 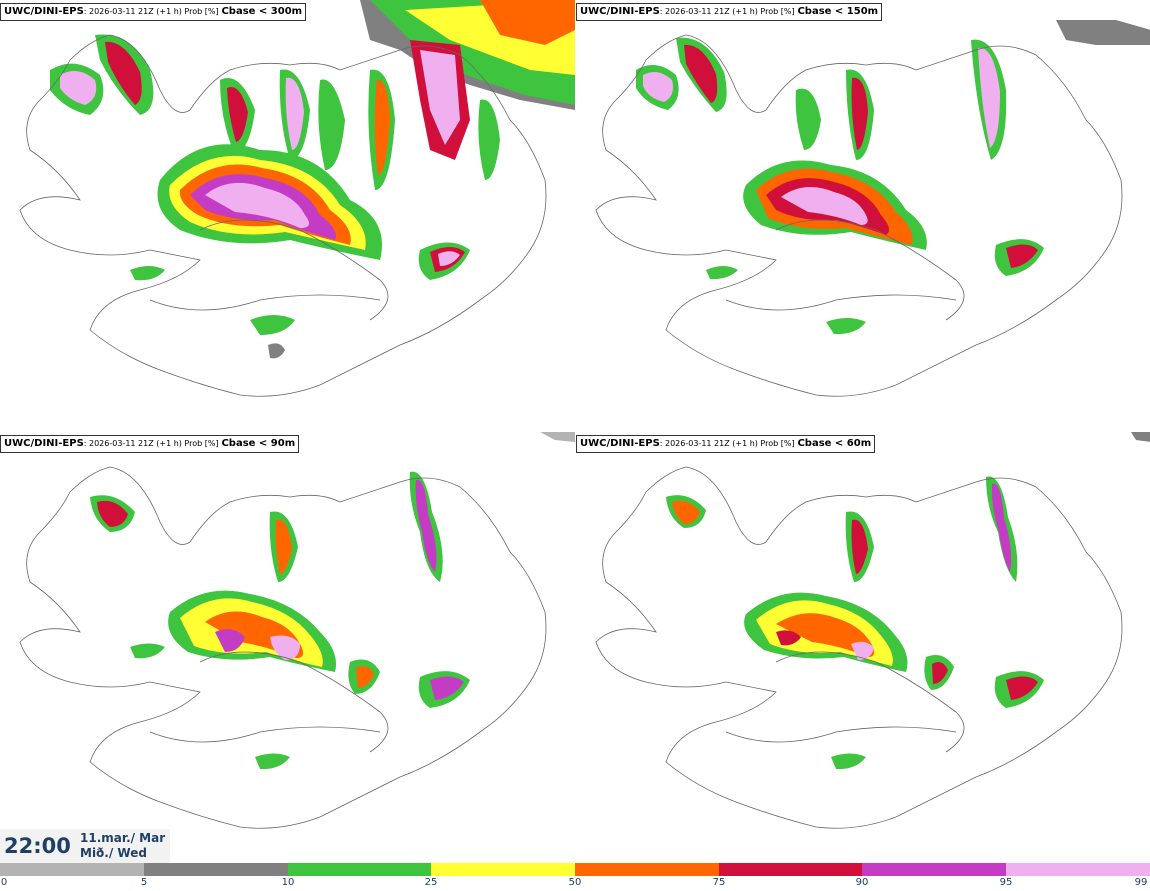 What do you see at coordinates (834, 443) in the screenshot?
I see `threshold-label: Cbase < 60m` at bounding box center [834, 443].